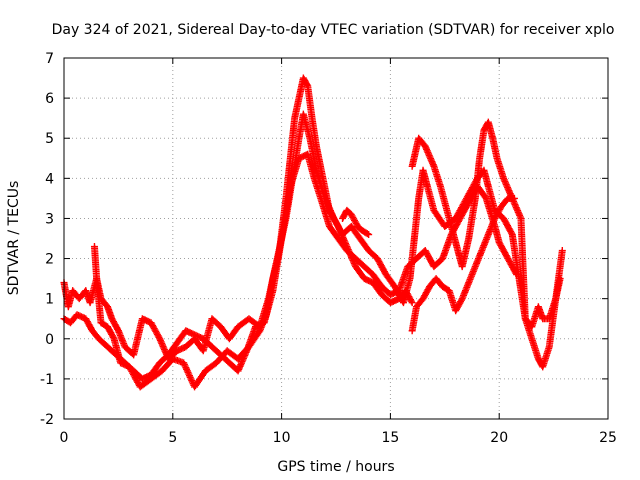 The height and width of the screenshot is (480, 640). Describe the element at coordinates (47, 420) in the screenshot. I see `y-tick-label: -2` at that location.